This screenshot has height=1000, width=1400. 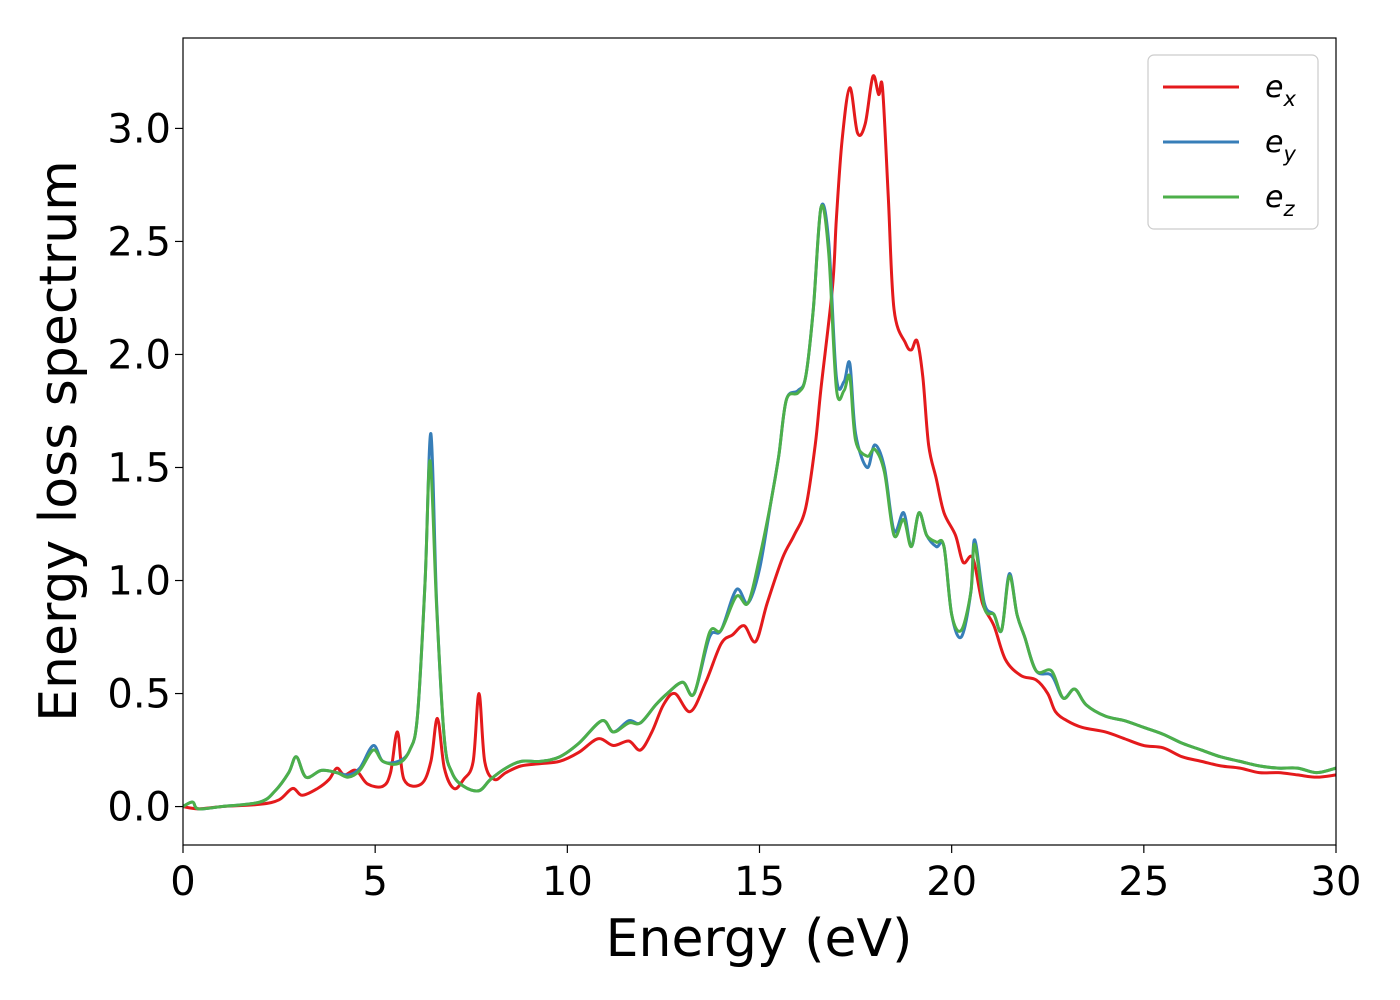 I want to click on y-axis-title: Energy loss spectrum, so click(x=59, y=441).